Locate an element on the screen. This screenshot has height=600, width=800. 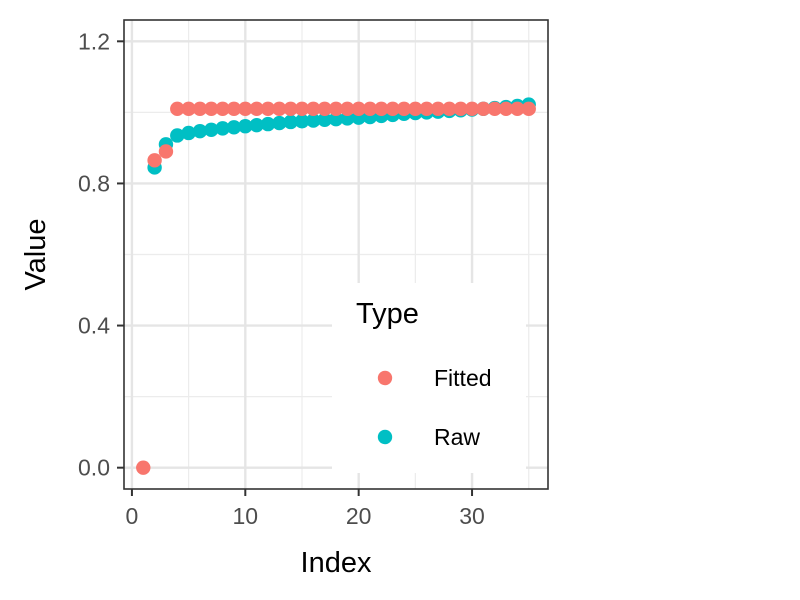
legend-key-raw is located at coordinates (385, 437).